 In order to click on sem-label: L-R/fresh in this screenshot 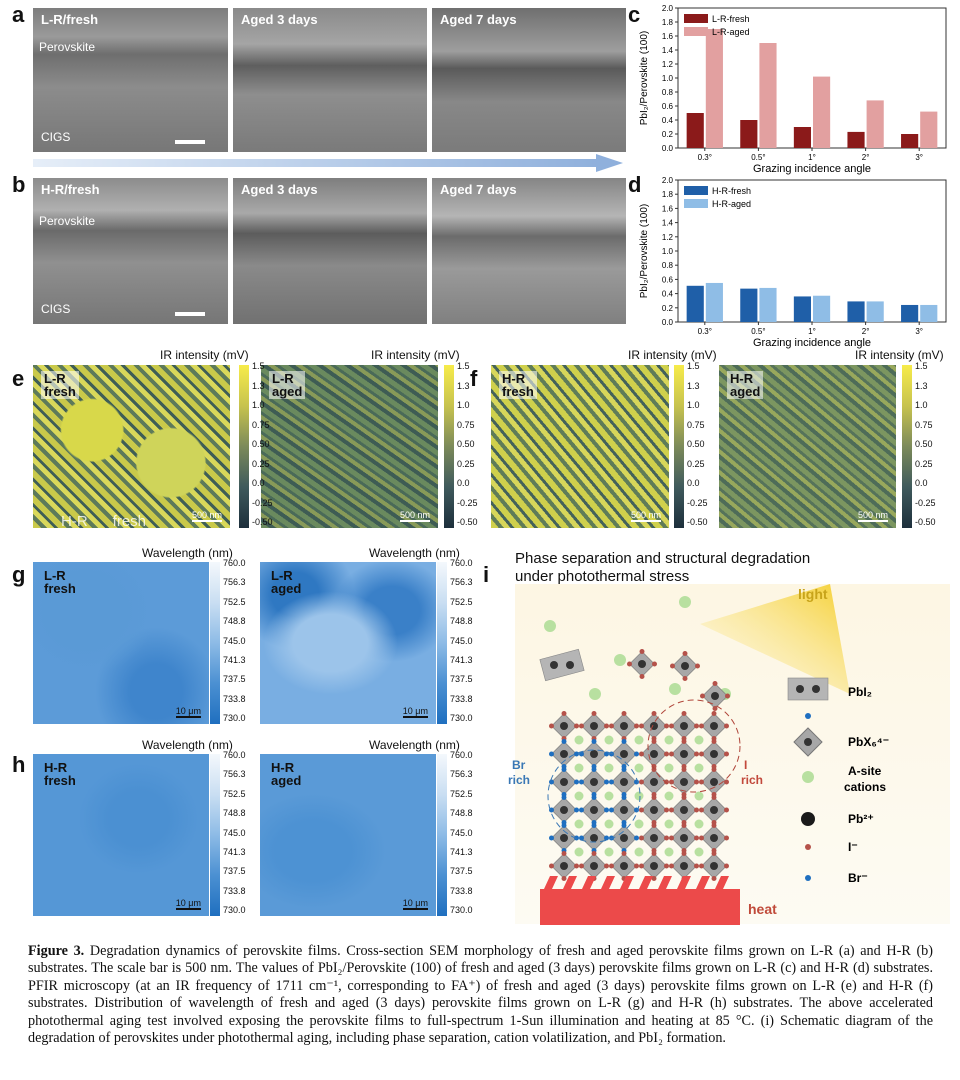, I will do `click(70, 19)`.